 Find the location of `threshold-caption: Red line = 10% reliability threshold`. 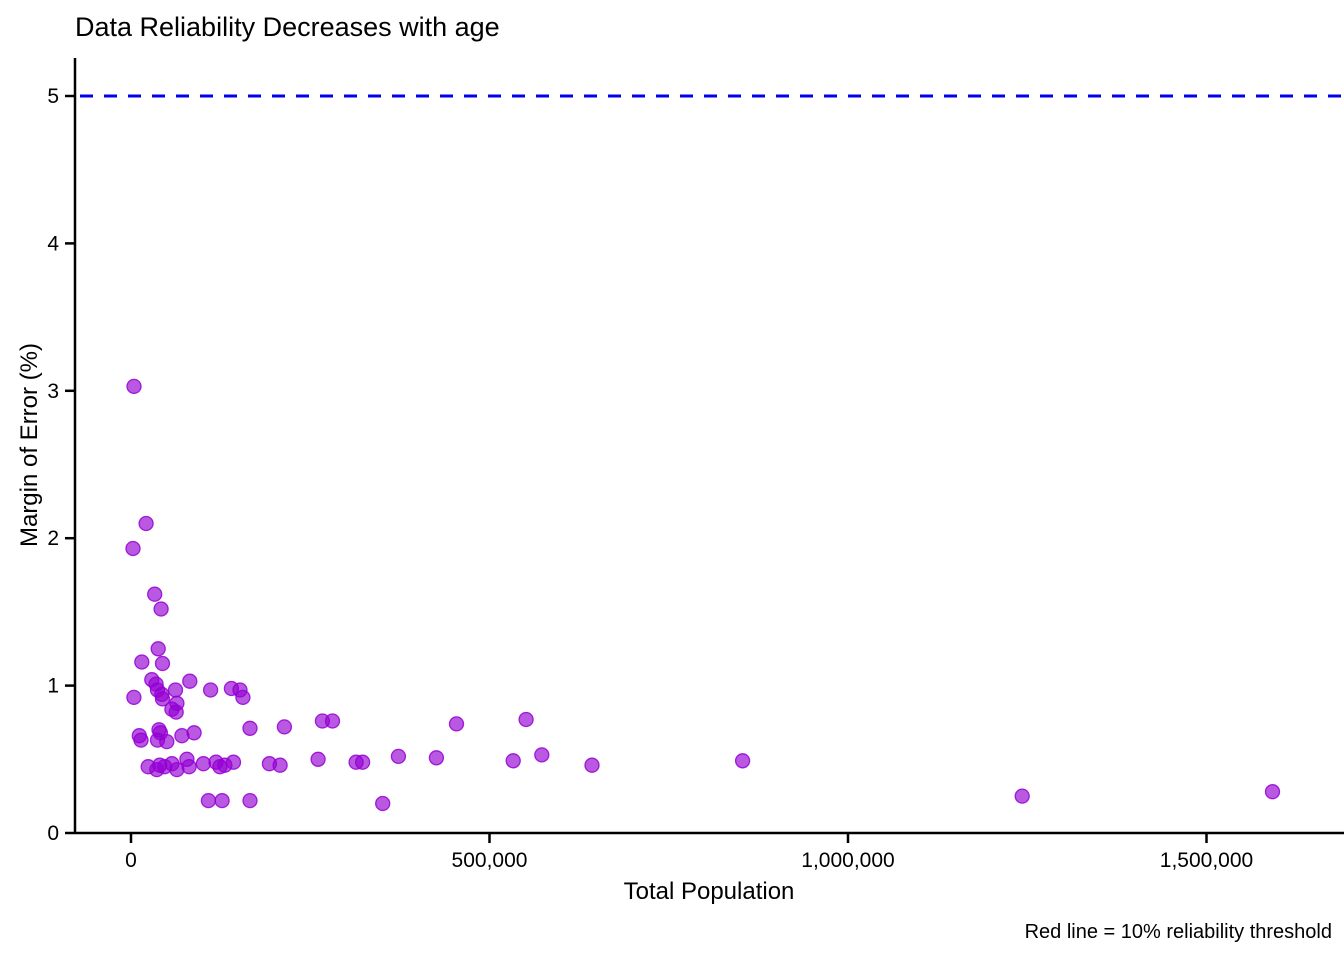

threshold-caption: Red line = 10% reliability threshold is located at coordinates (1178, 932).